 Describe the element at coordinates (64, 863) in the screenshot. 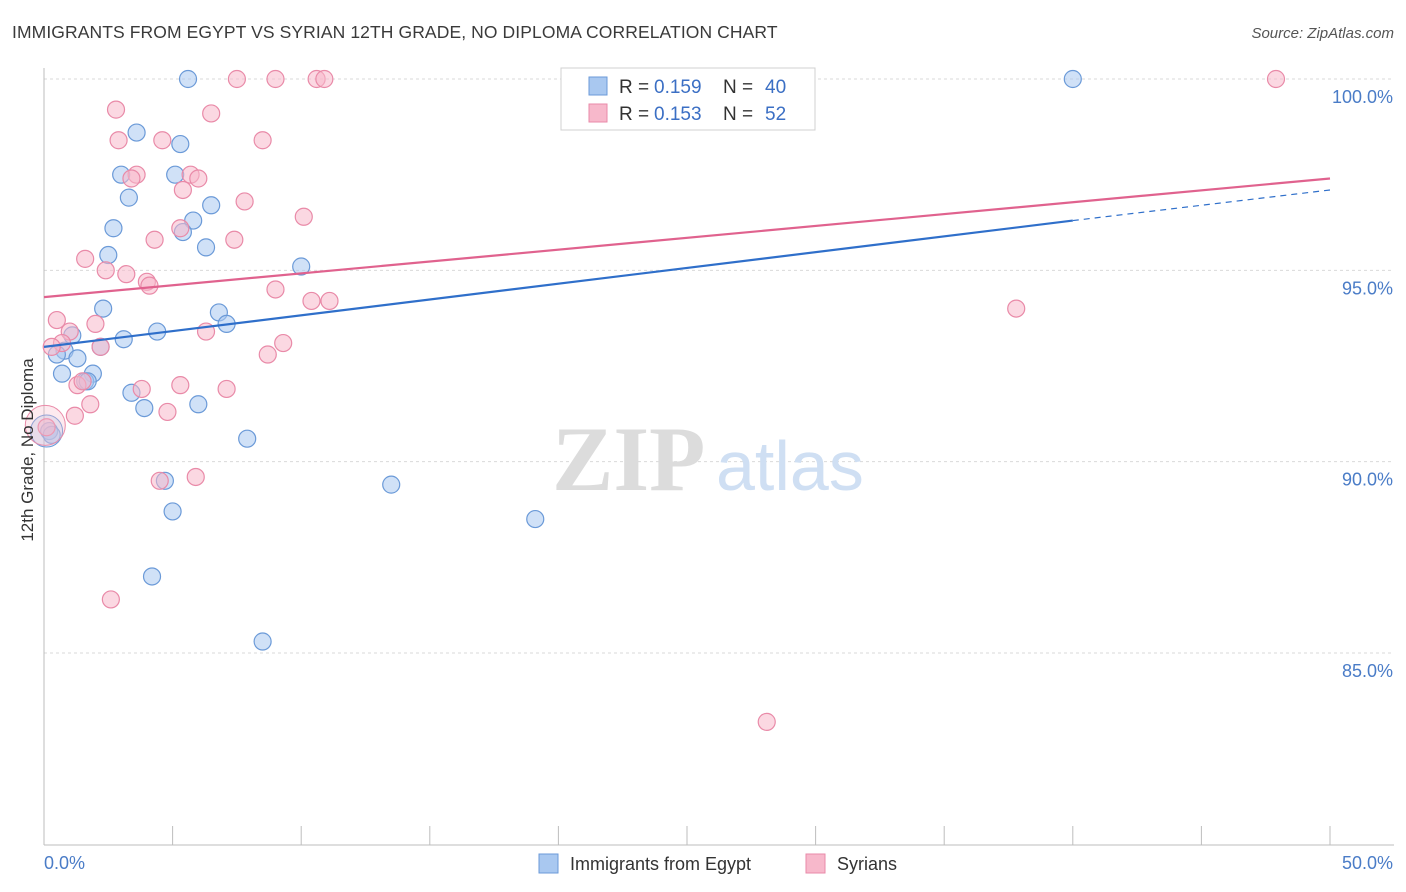

I see `x-tick-label-min: 0.0%` at that location.